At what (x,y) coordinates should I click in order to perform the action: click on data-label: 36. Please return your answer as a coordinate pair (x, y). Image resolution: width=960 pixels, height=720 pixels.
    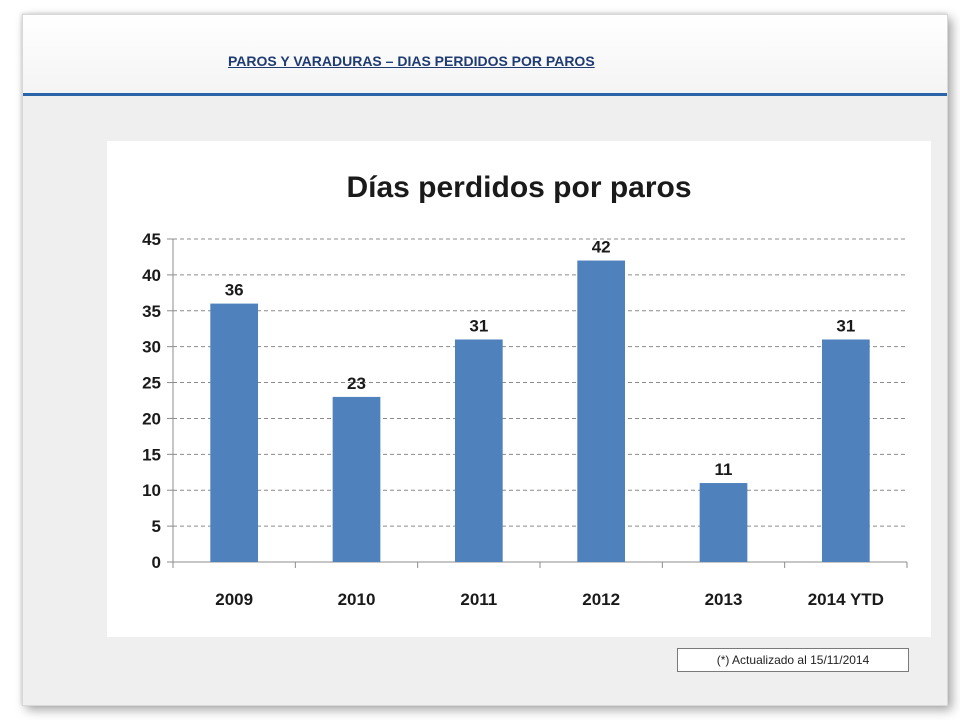
    Looking at the image, I should click on (234, 290).